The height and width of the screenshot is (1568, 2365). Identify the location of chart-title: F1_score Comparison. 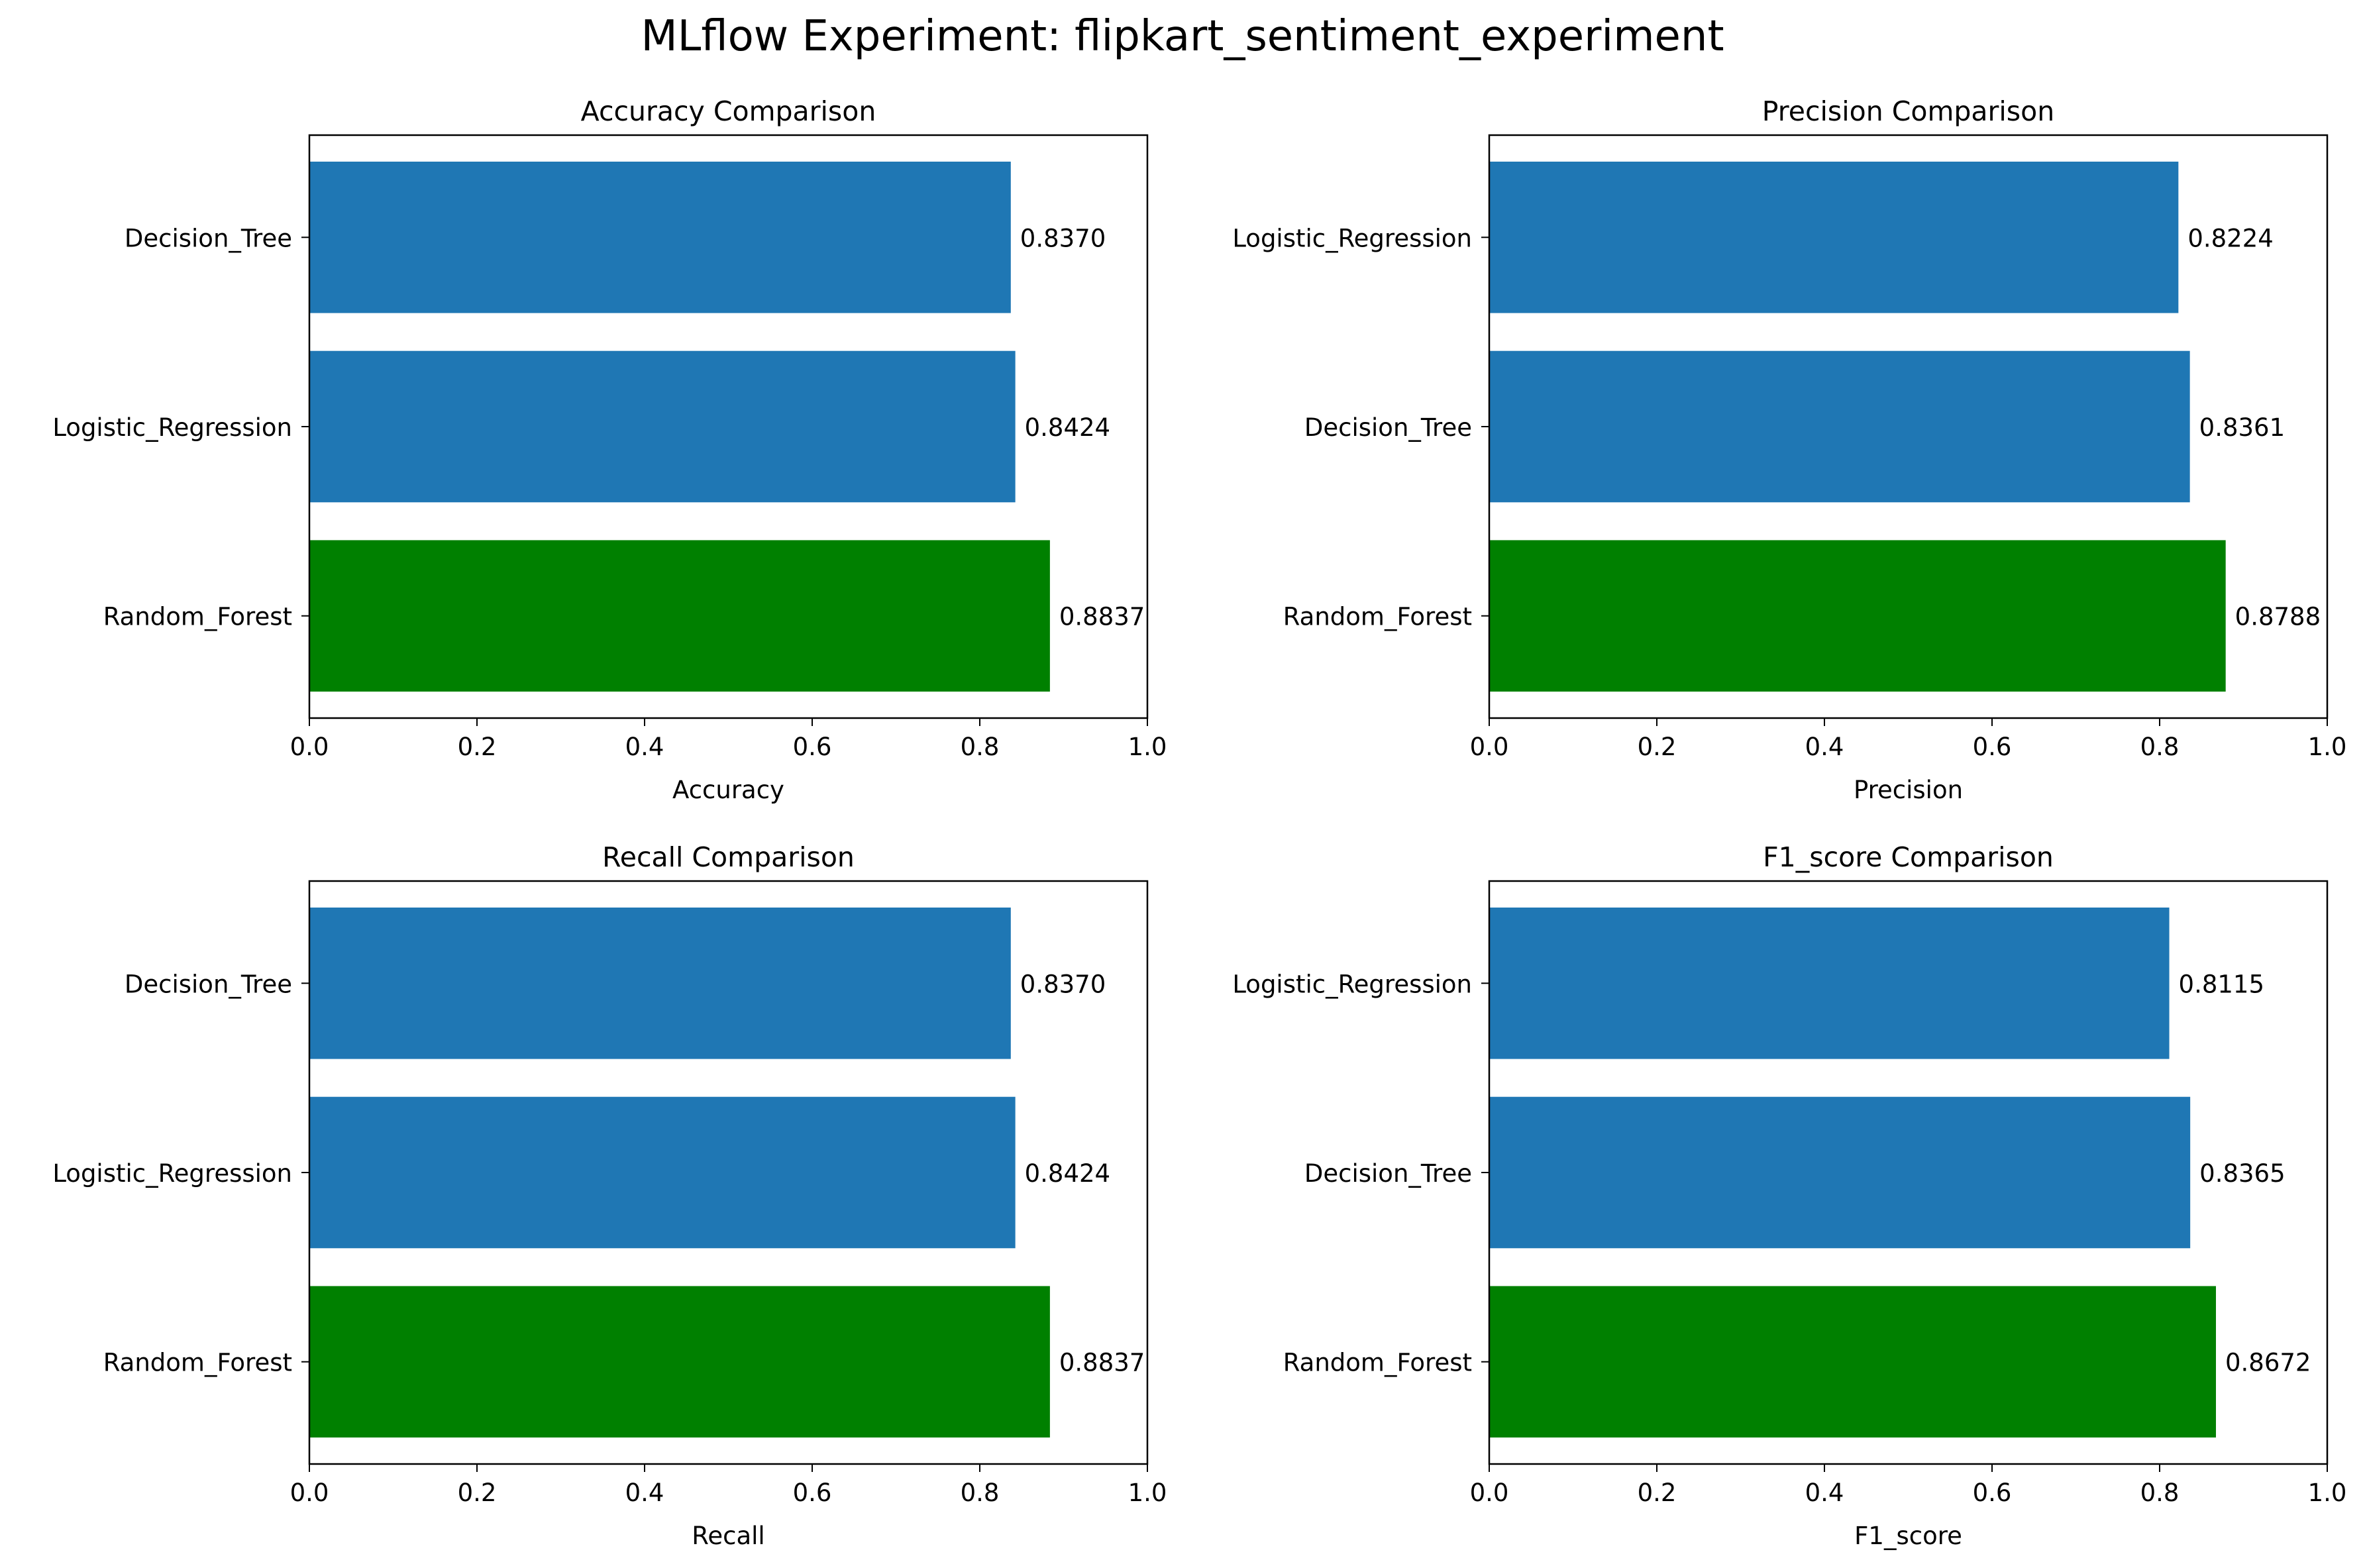
(1908, 857).